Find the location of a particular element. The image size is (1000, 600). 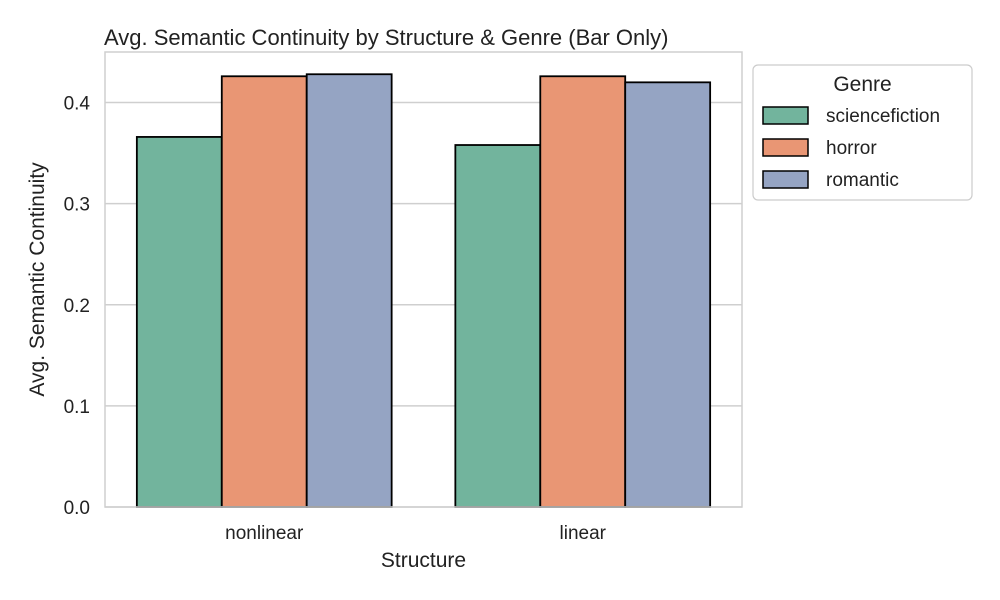

y-tick-label: 0.4 is located at coordinates (77, 104).